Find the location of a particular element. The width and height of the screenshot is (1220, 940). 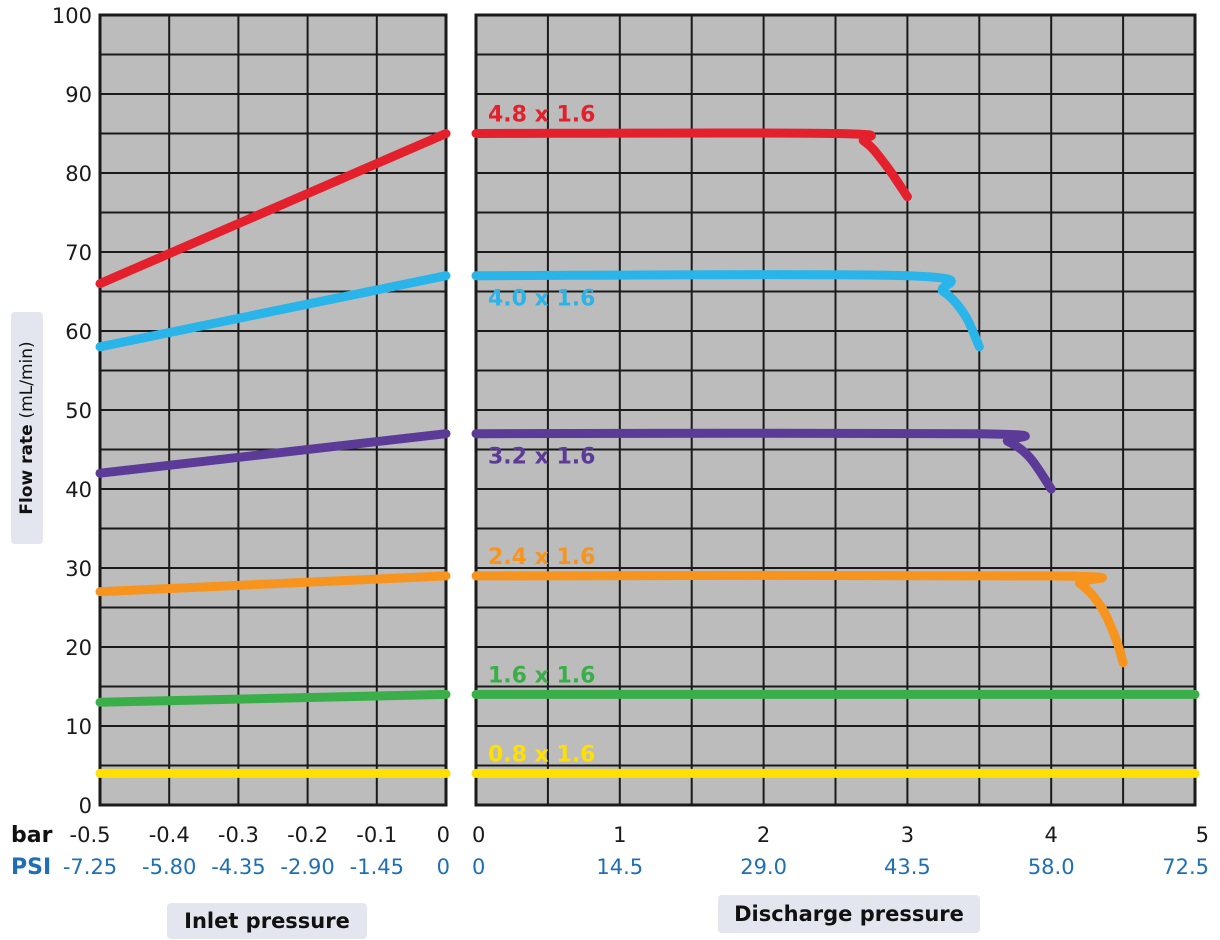

y-tick-label: 80 is located at coordinates (78, 174).